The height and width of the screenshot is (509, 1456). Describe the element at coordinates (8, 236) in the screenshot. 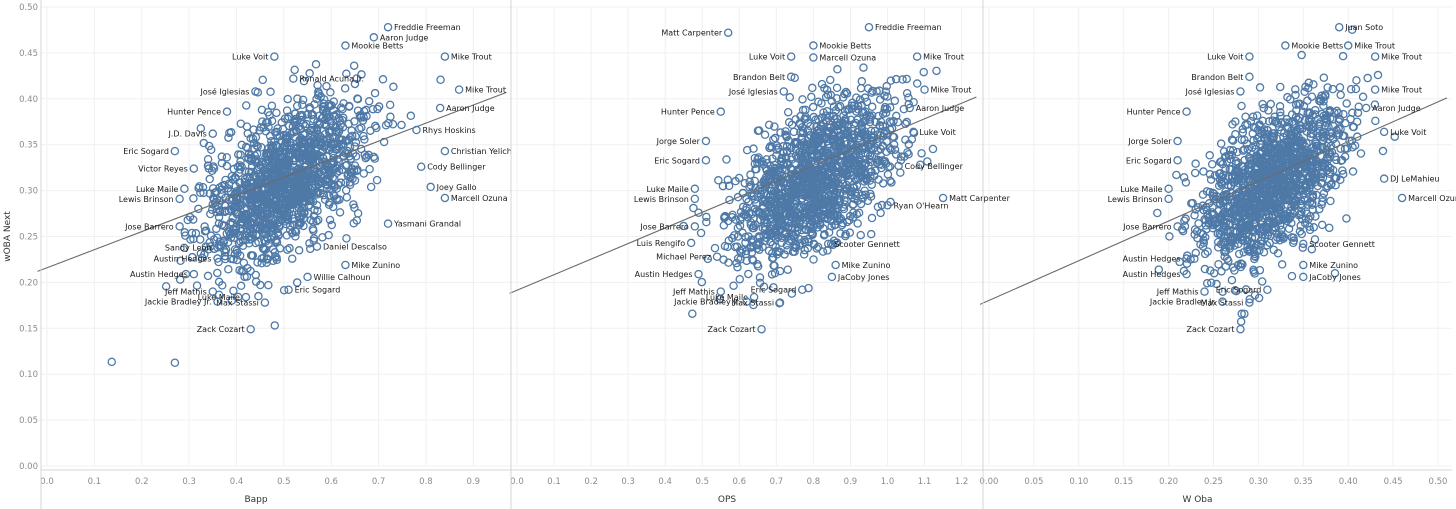

I see `y-axis-title: wOBA Next` at that location.